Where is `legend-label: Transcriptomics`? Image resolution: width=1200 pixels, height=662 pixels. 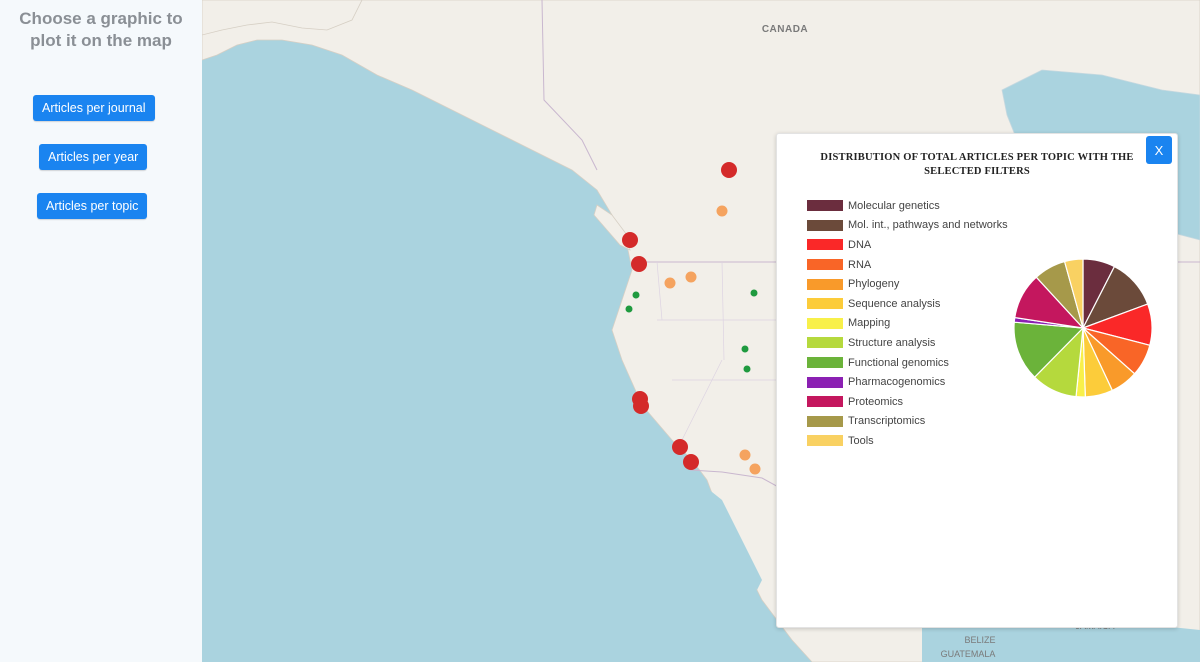 legend-label: Transcriptomics is located at coordinates (887, 421).